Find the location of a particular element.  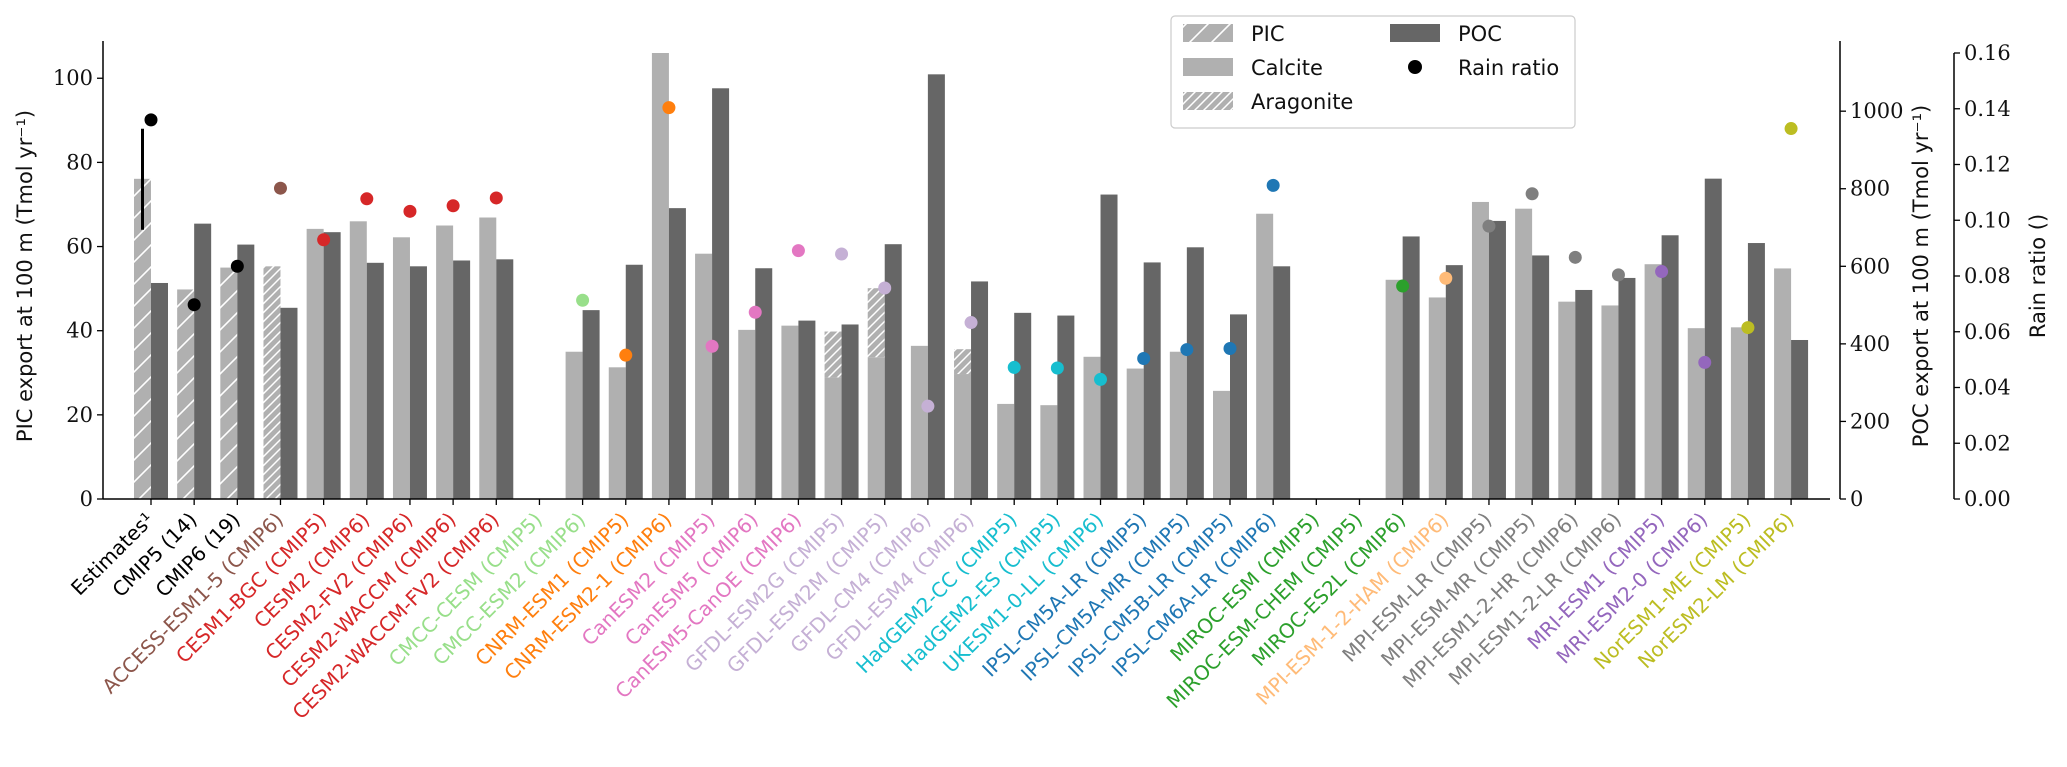

rain-axis-title: Rain ratio () is located at coordinates (2038, 276).